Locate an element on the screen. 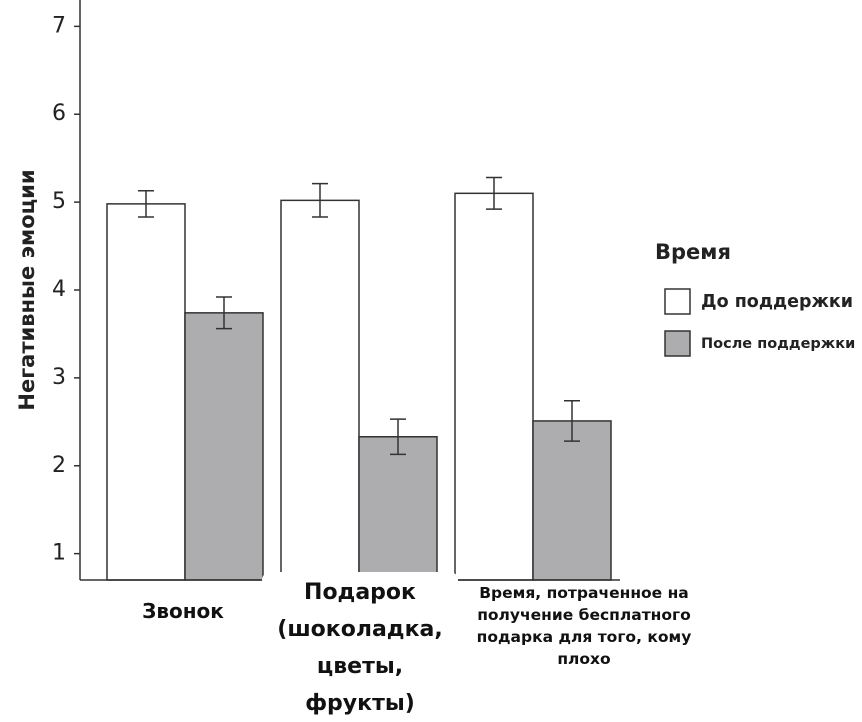 This screenshot has width=862, height=722. y-tick-label: 5 is located at coordinates (59, 201).